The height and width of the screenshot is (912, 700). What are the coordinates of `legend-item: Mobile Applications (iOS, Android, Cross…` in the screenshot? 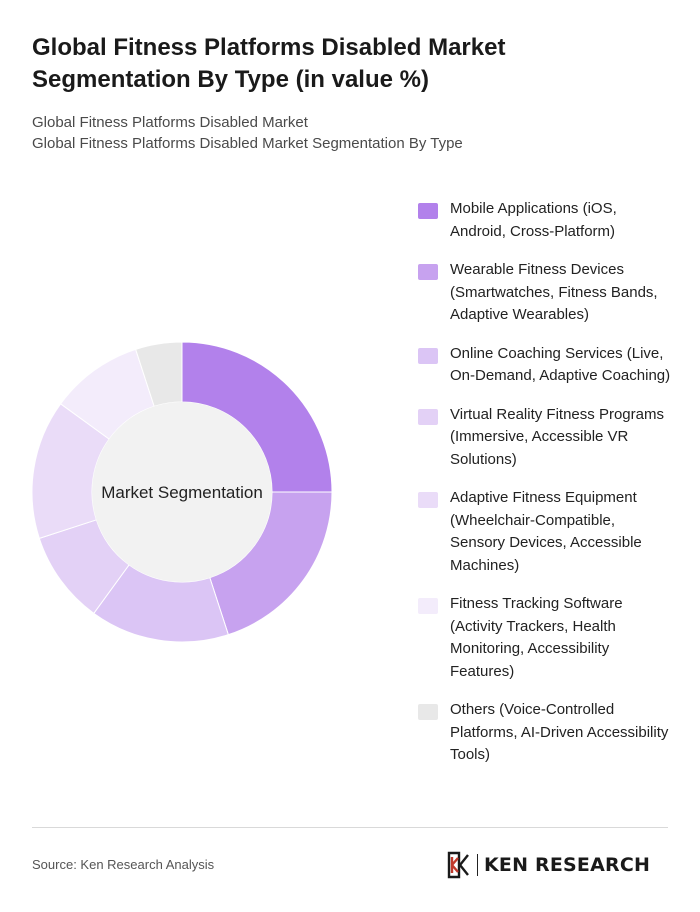 It's located at (546, 220).